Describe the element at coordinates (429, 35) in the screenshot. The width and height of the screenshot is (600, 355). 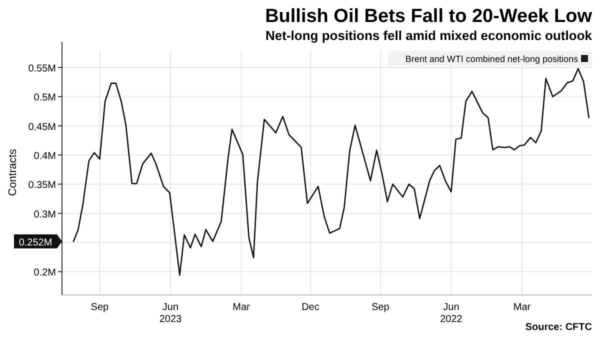
I see `chart-subtitle: Net-long positions fell amid mixed economic outlook` at that location.